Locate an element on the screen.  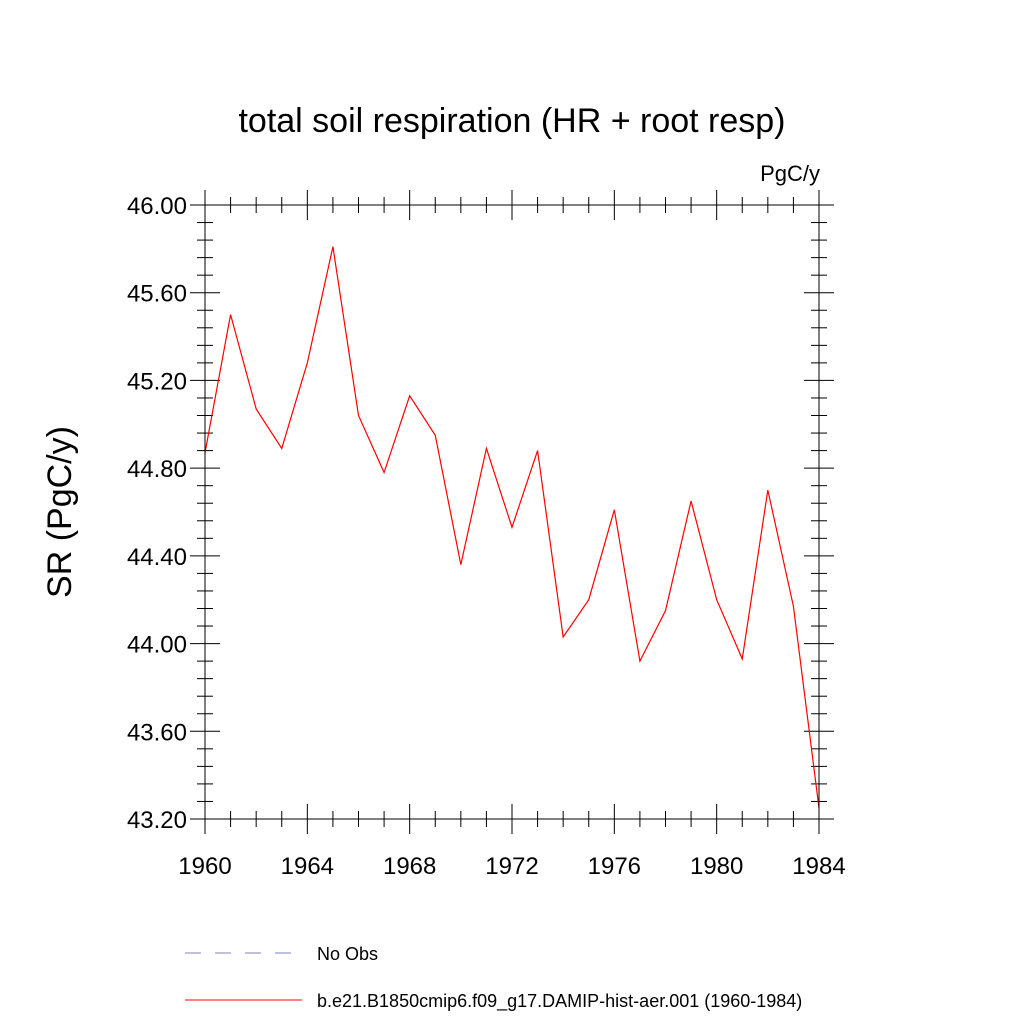
x-tick-label: 1968 is located at coordinates (409, 866).